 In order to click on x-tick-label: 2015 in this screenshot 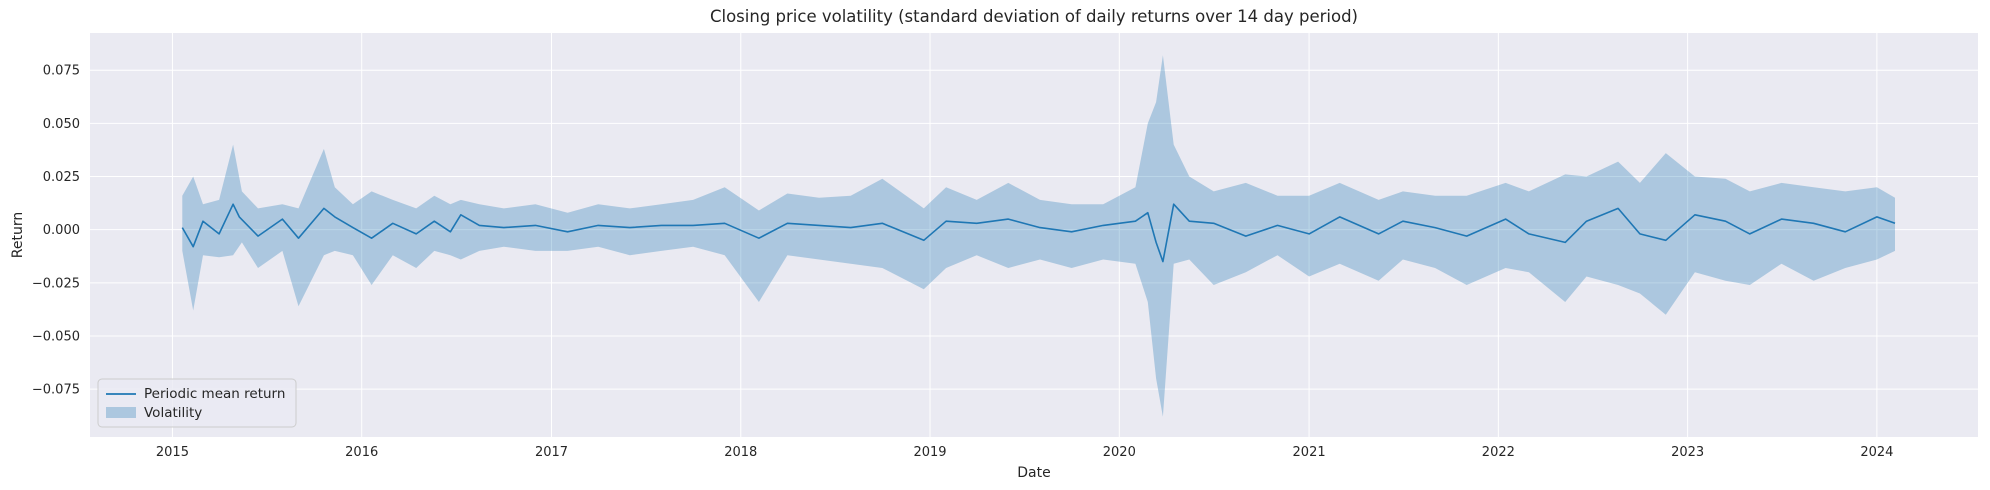, I will do `click(172, 452)`.